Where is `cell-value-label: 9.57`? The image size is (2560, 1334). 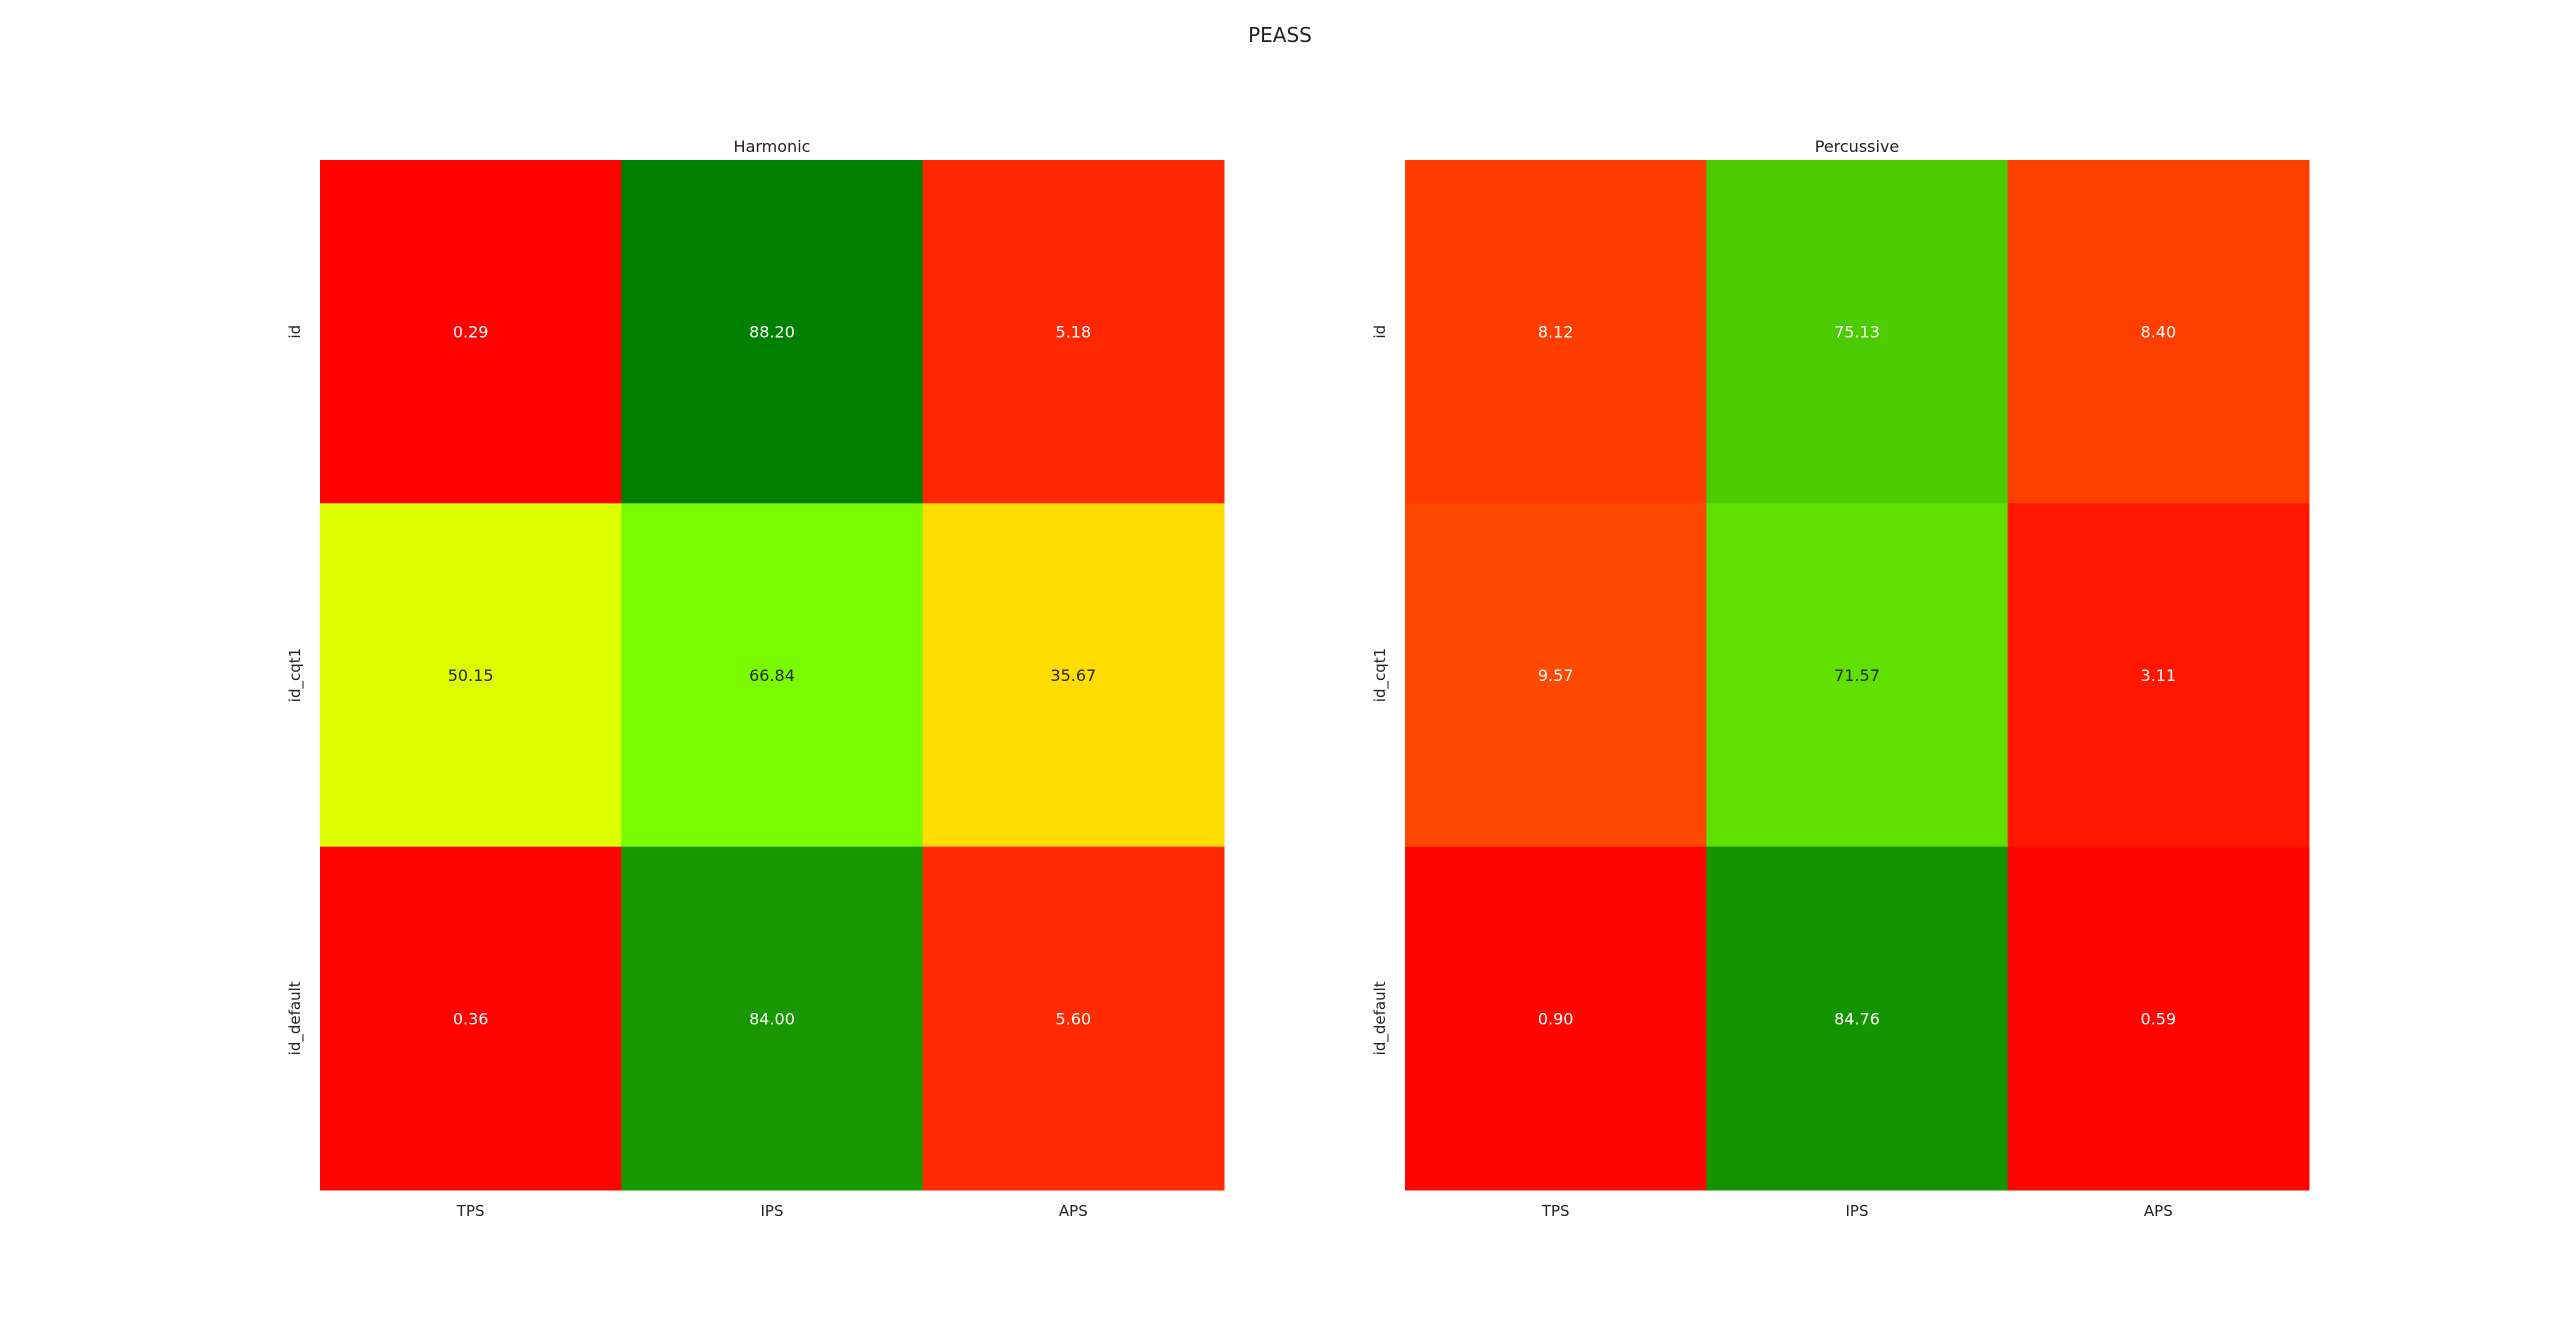 cell-value-label: 9.57 is located at coordinates (1556, 675).